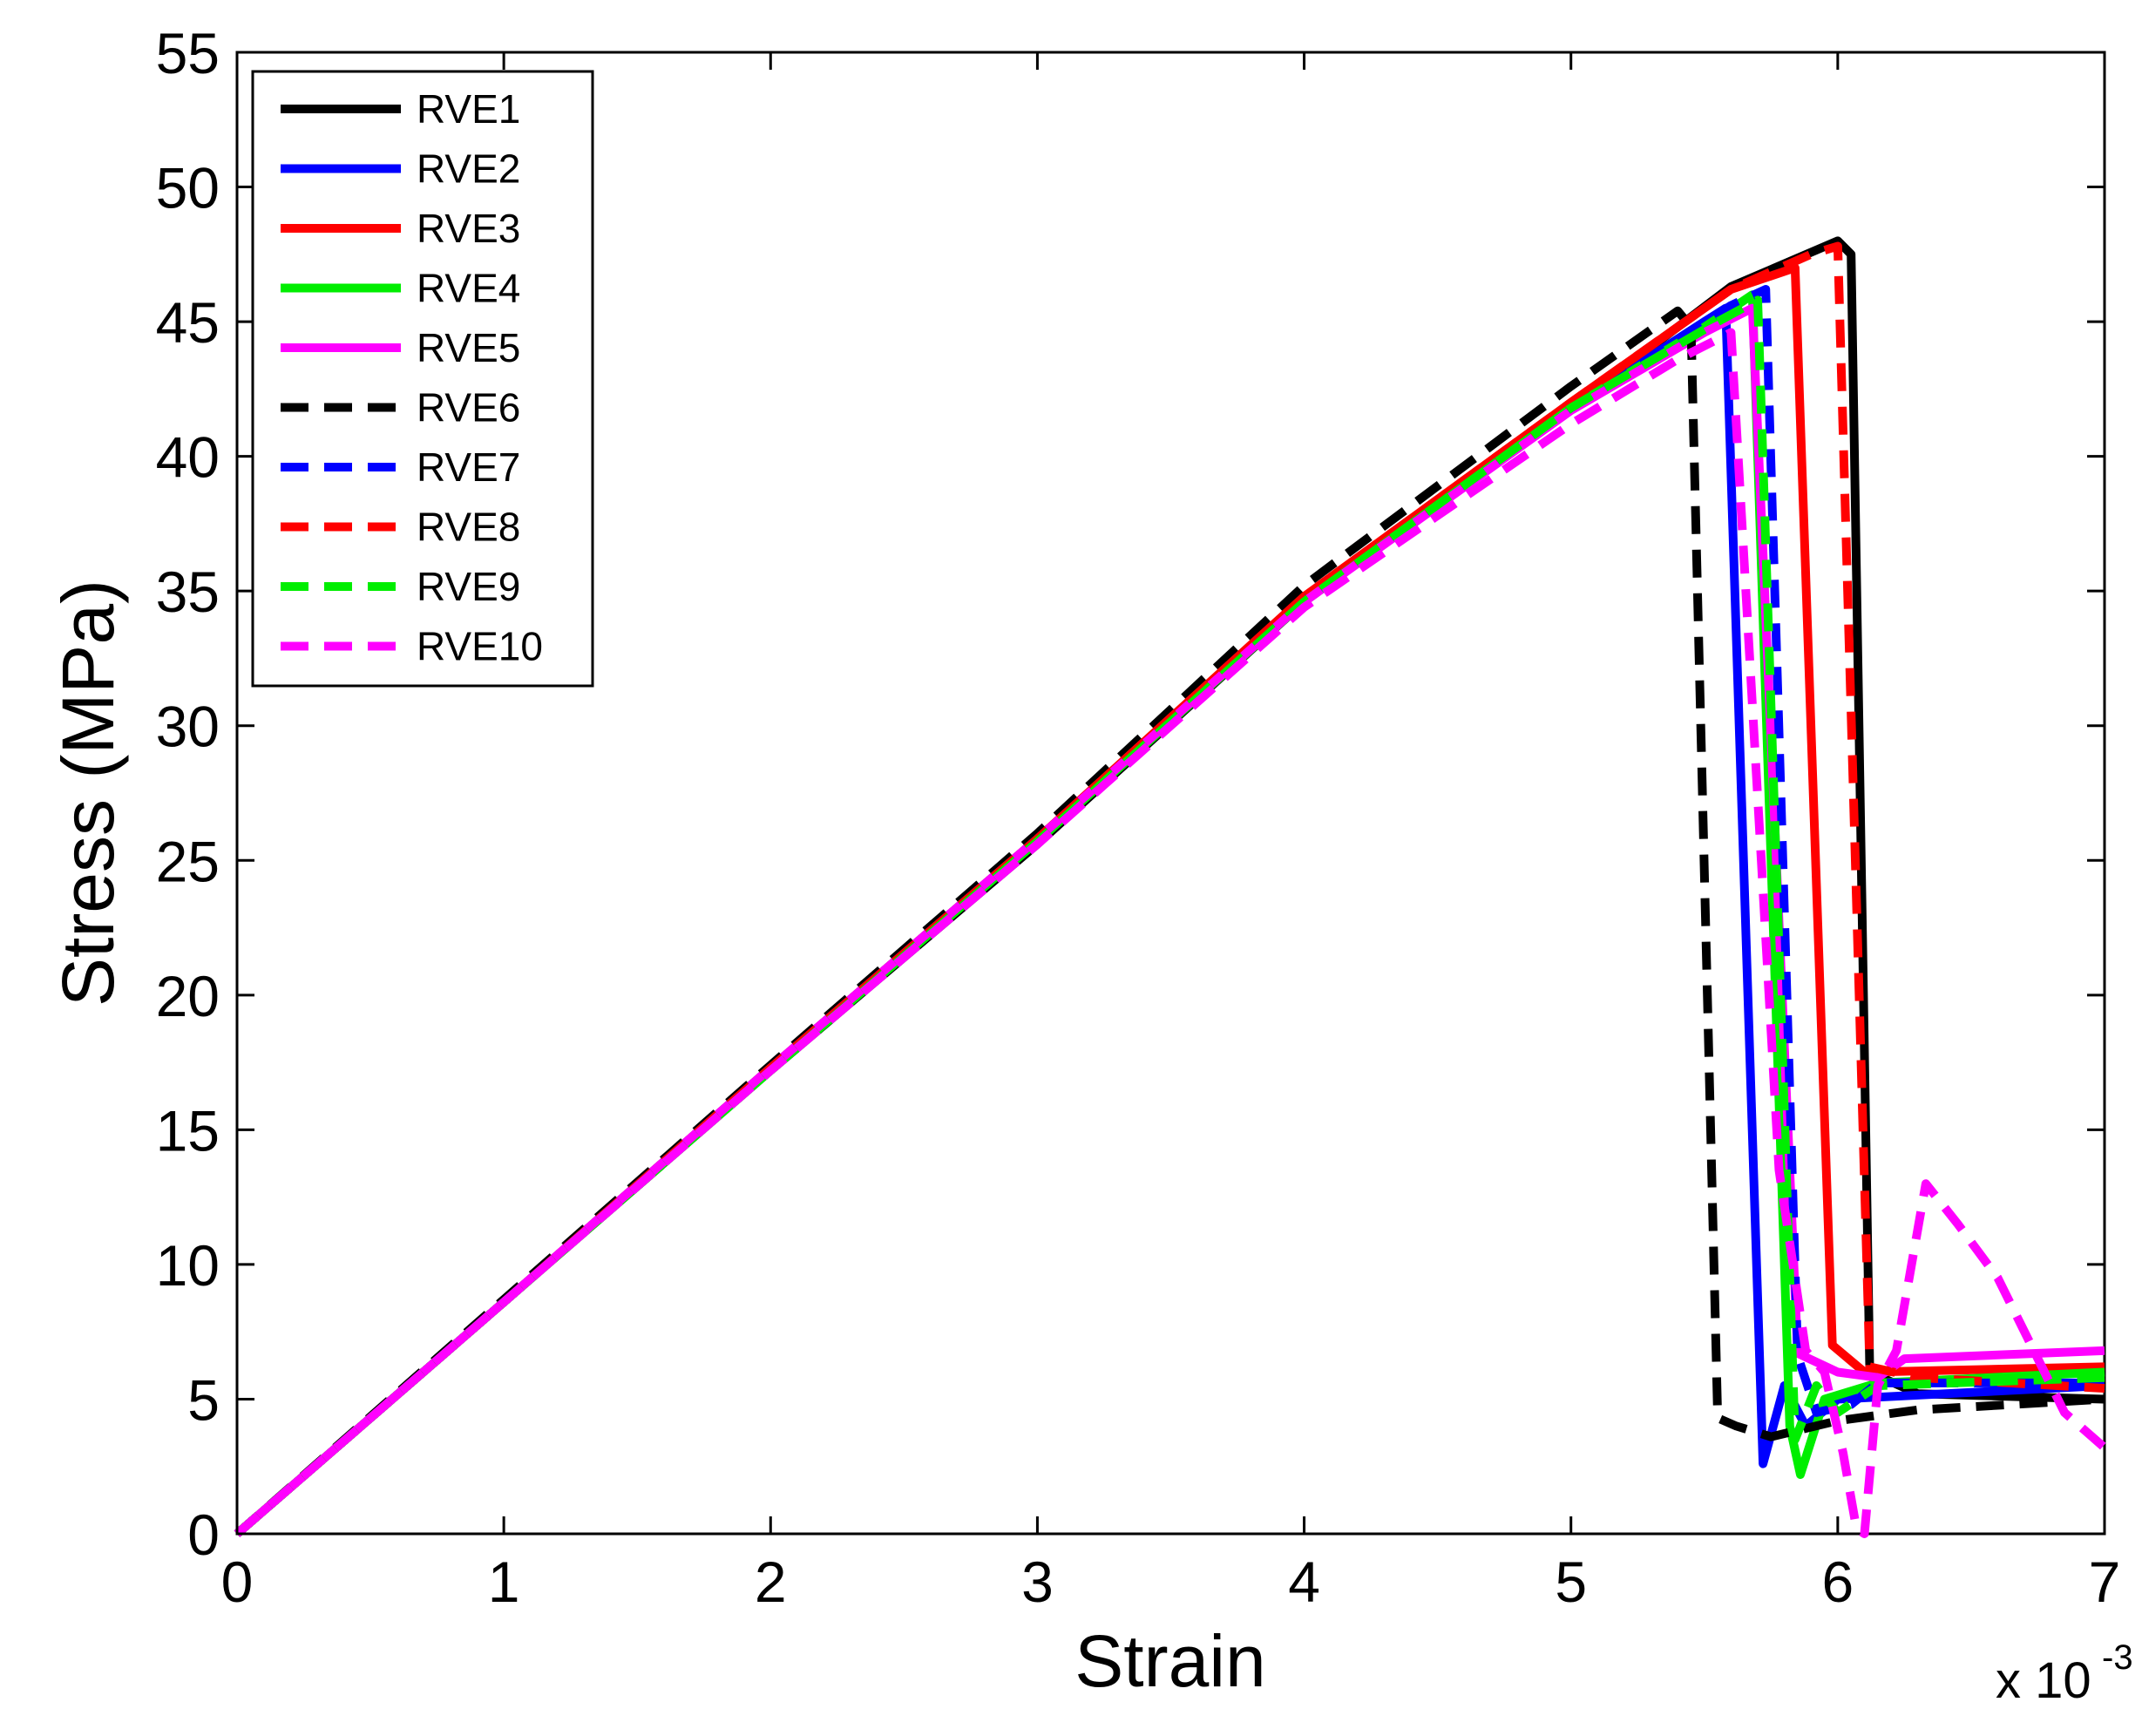 The width and height of the screenshot is (2142, 1736). Describe the element at coordinates (188, 188) in the screenshot. I see `y-tick-label: 50` at that location.